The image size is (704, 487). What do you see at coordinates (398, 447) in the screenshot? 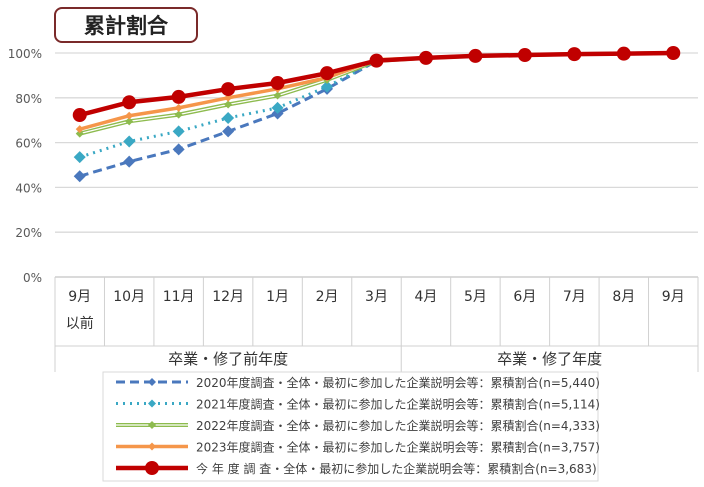
I see `legend-label: 2023年度調査・全体・最初に参加した企業説明会等：累積割合(n=3,757)` at bounding box center [398, 447].